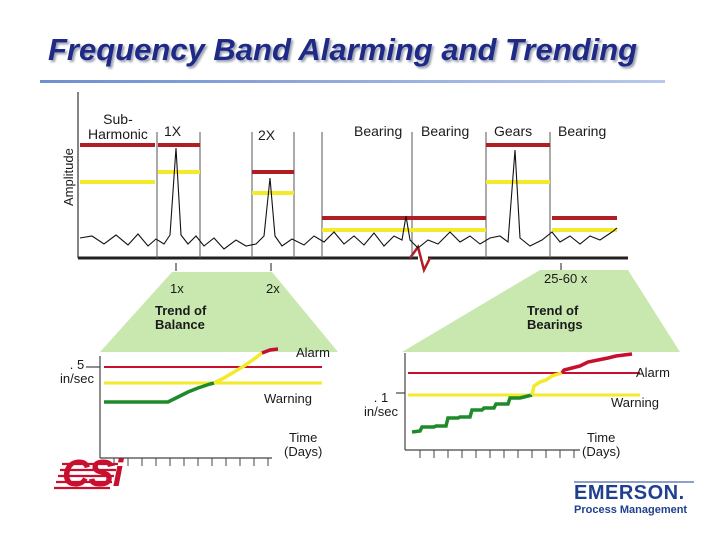 The height and width of the screenshot is (540, 720). I want to click on emerson-logo-text: EMERSON., so click(629, 493).